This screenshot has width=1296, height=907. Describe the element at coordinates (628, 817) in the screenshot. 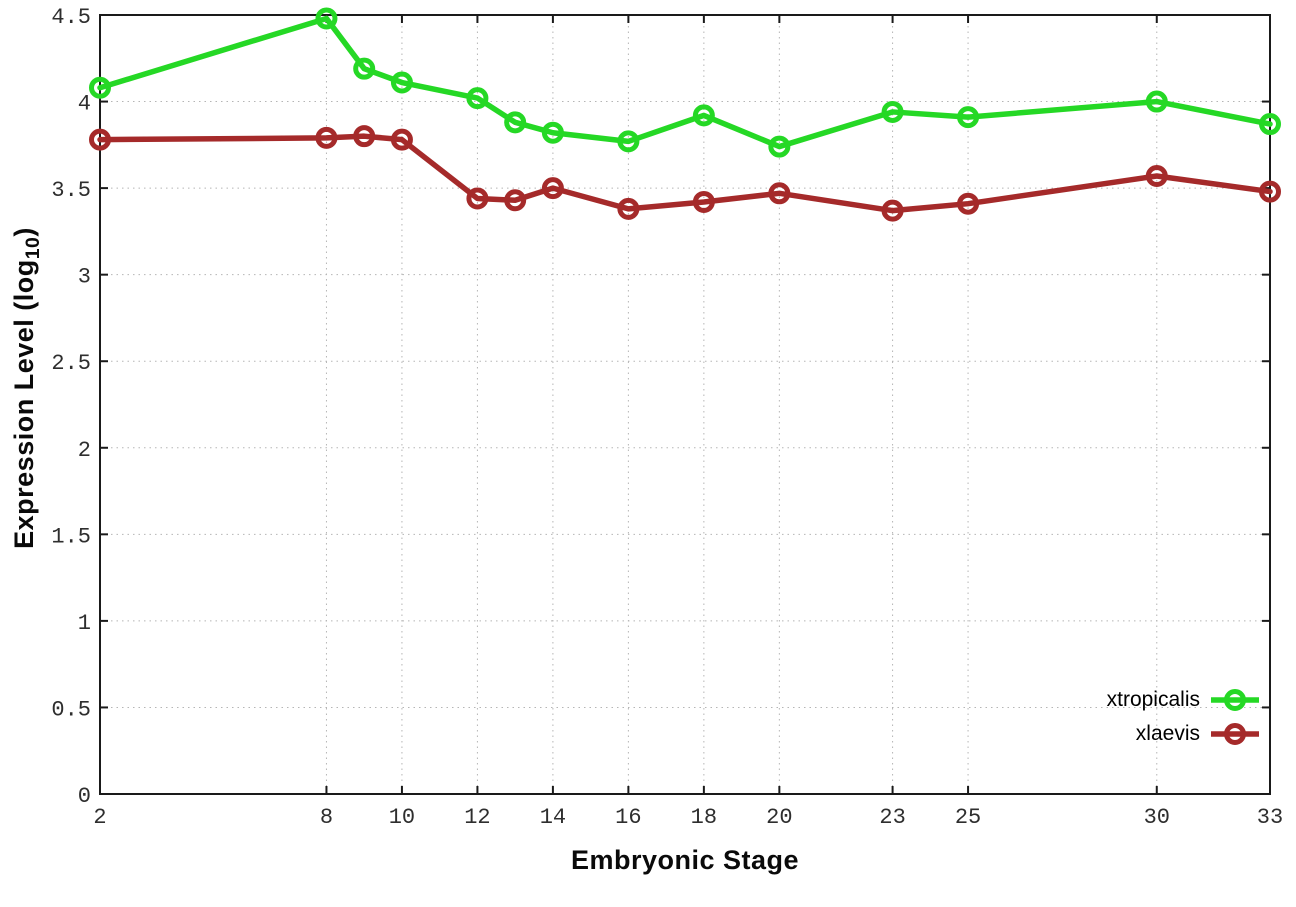

I see `x-tick-label: 16` at that location.